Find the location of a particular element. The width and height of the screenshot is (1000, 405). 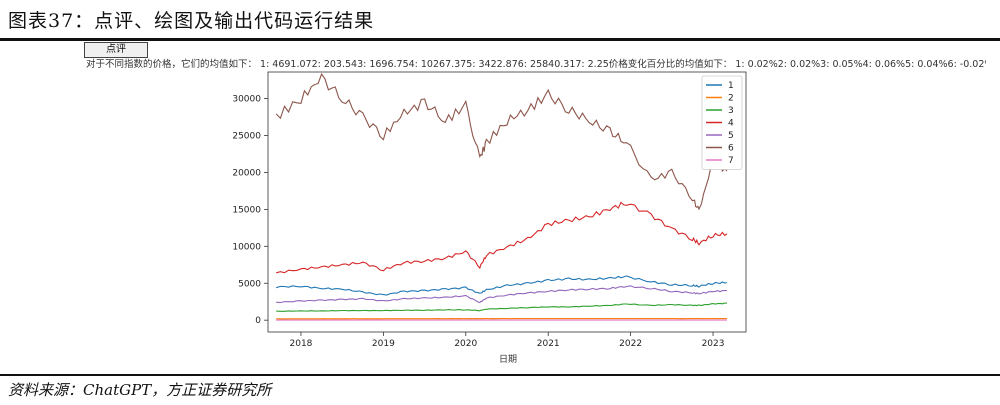

y-tick-label: 0 is located at coordinates (258, 321).